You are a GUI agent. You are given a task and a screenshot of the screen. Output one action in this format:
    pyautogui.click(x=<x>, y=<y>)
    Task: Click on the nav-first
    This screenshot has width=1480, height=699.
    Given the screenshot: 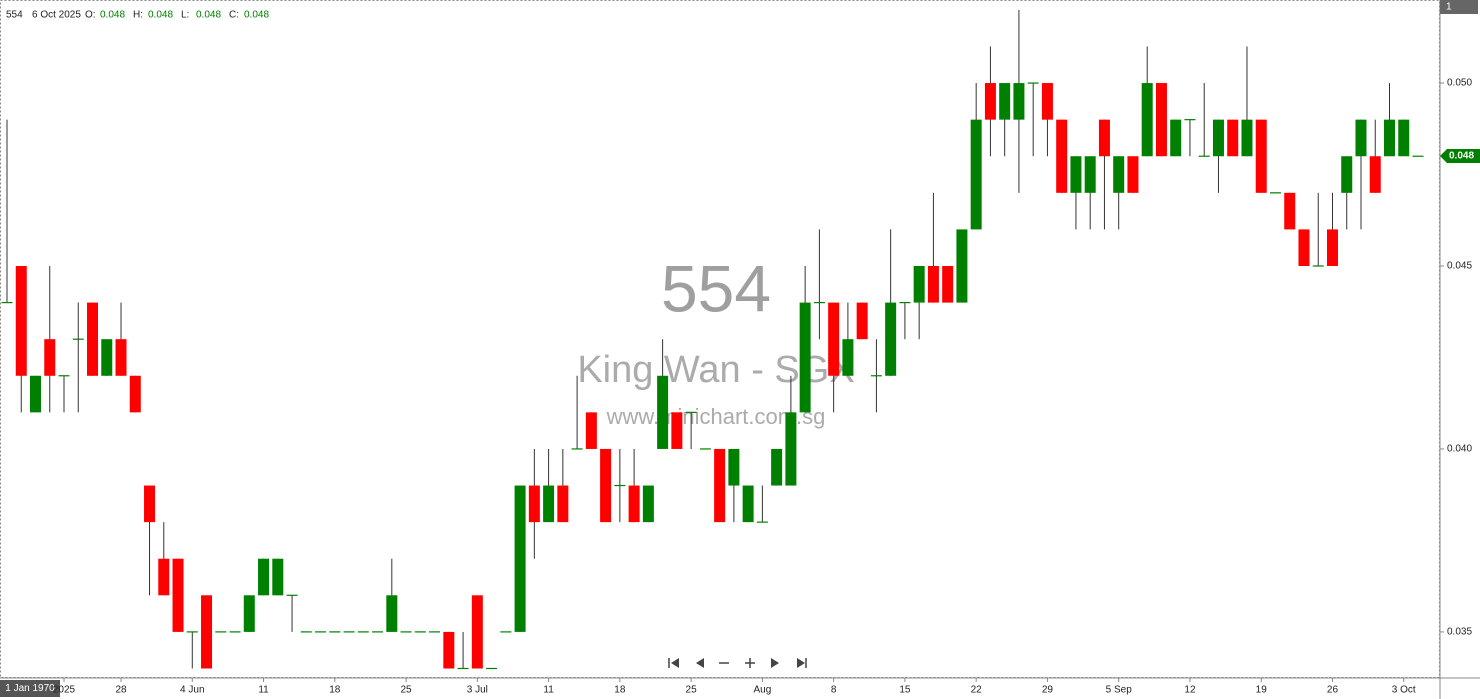 What is the action you would take?
    pyautogui.click(x=673, y=663)
    